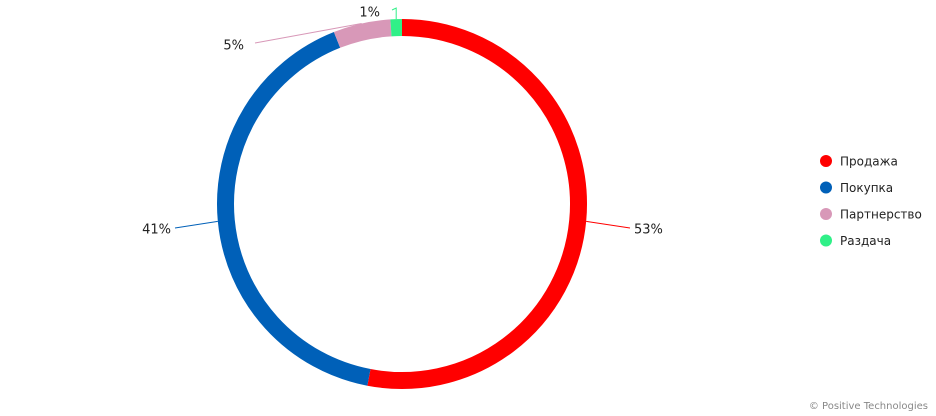  I want to click on credit: © Positive Technologies, so click(868, 406).